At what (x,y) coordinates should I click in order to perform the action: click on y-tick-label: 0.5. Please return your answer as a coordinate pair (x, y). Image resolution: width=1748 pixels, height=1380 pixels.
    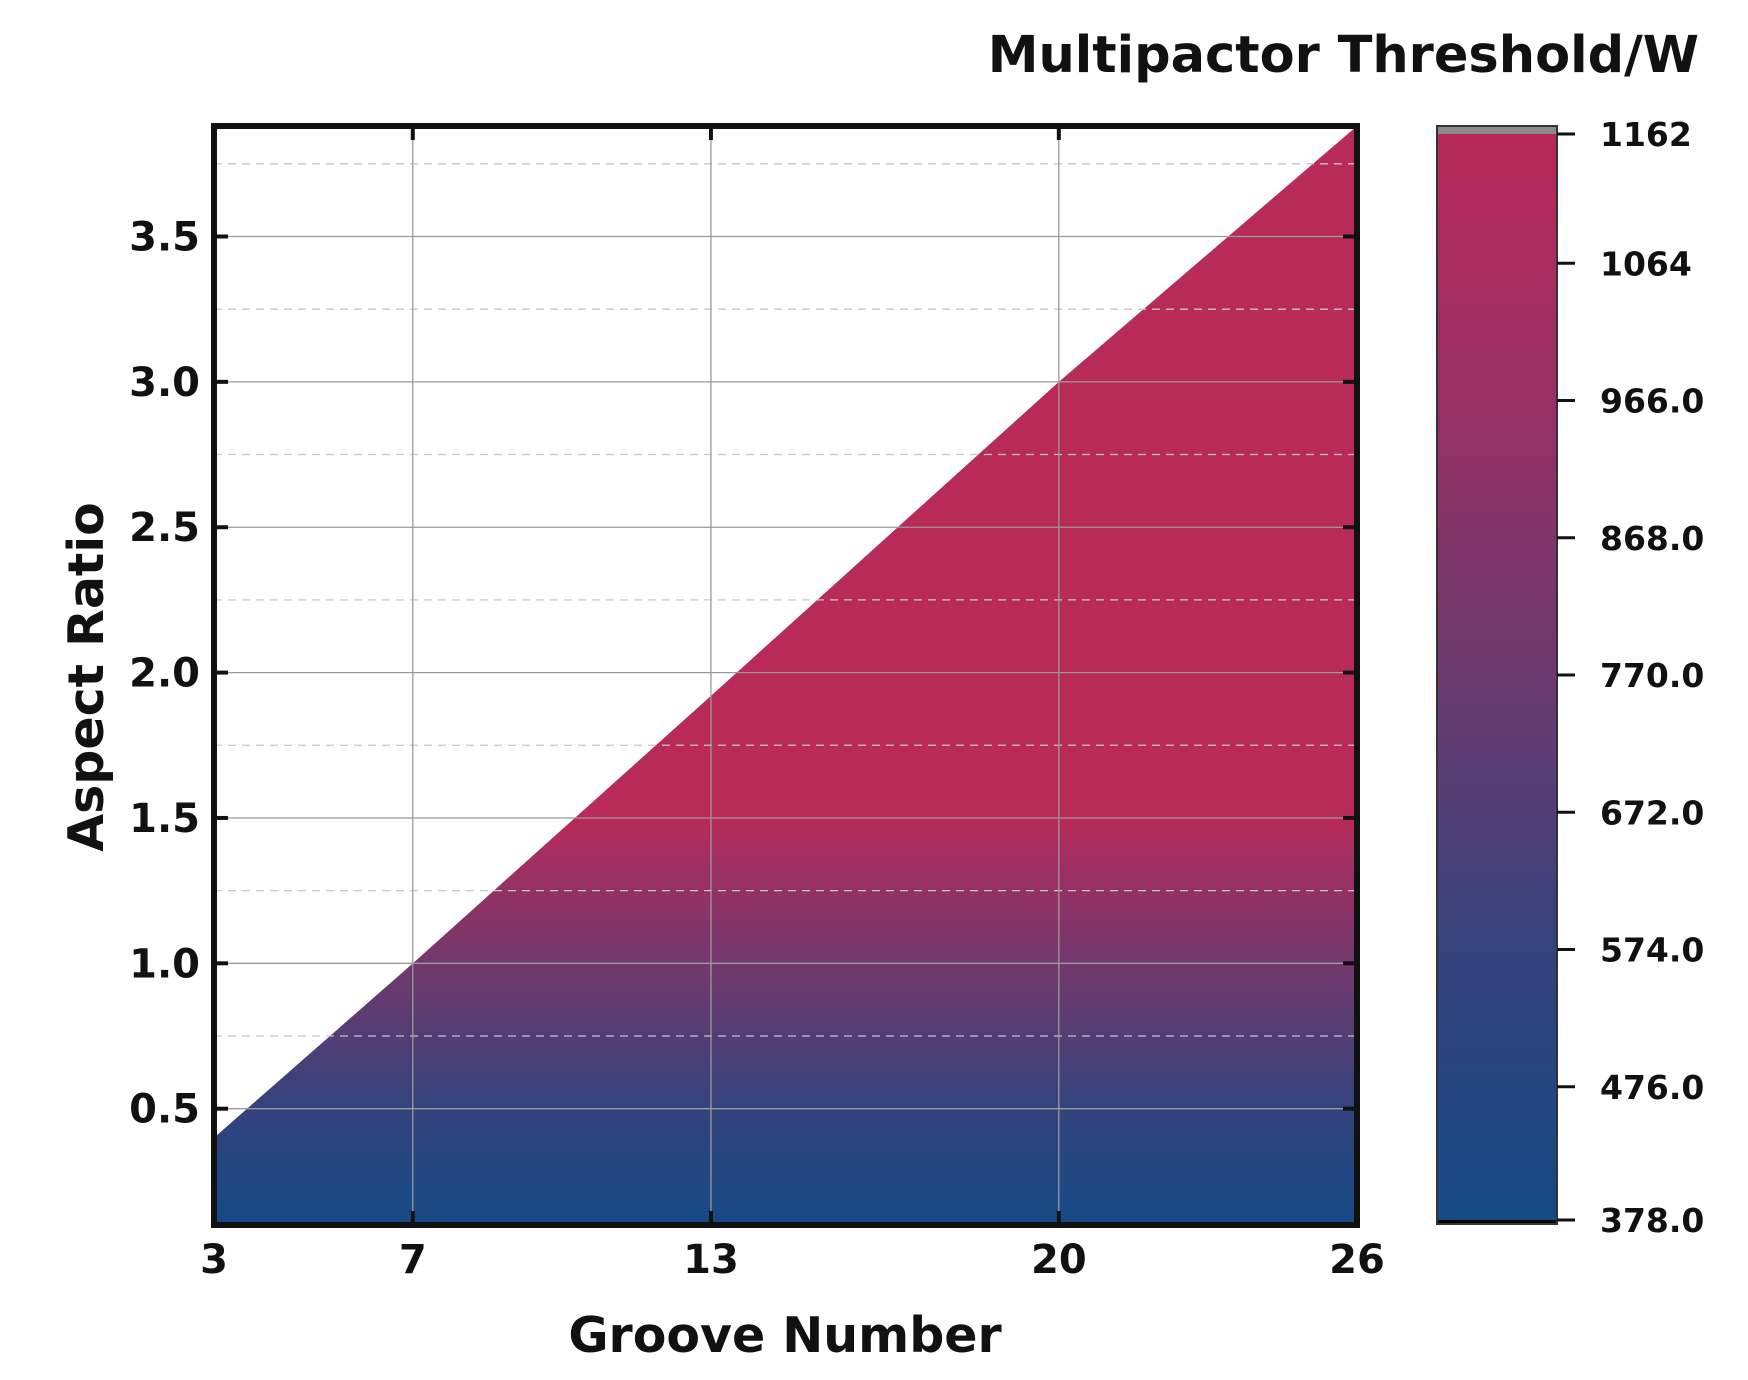
    Looking at the image, I should click on (164, 1110).